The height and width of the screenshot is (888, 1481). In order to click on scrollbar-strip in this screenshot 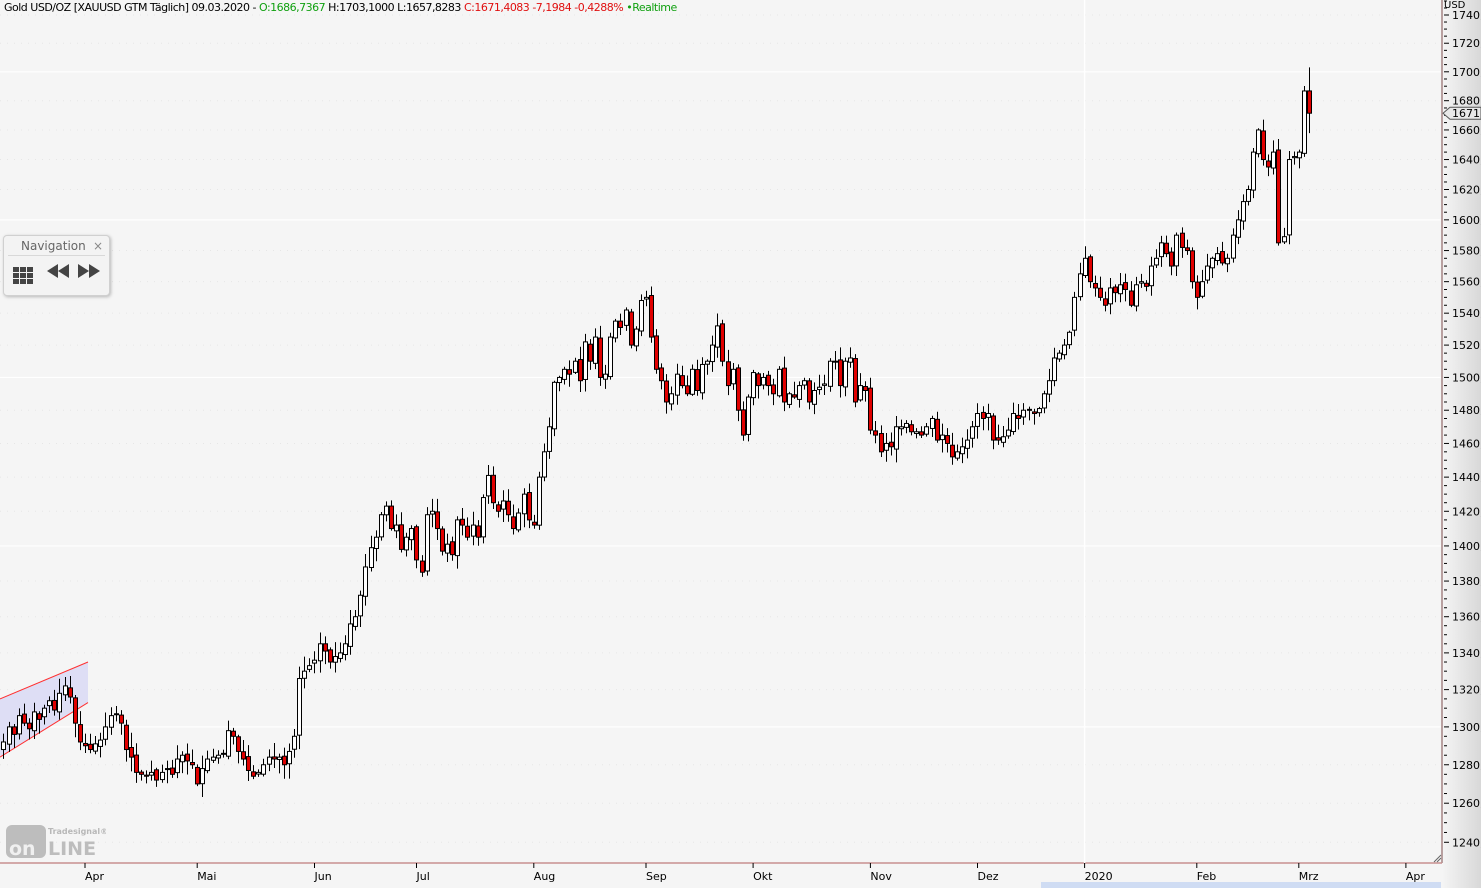, I will do `click(1241, 885)`.